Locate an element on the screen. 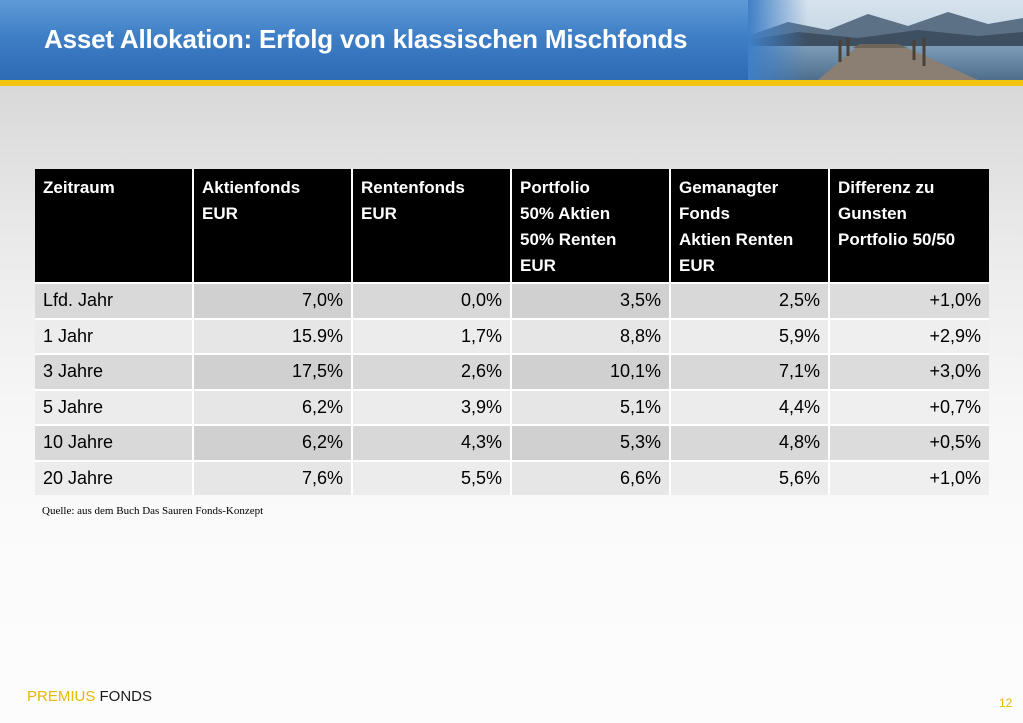 The width and height of the screenshot is (1023, 723). value-cell: 4,4% is located at coordinates (750, 406).